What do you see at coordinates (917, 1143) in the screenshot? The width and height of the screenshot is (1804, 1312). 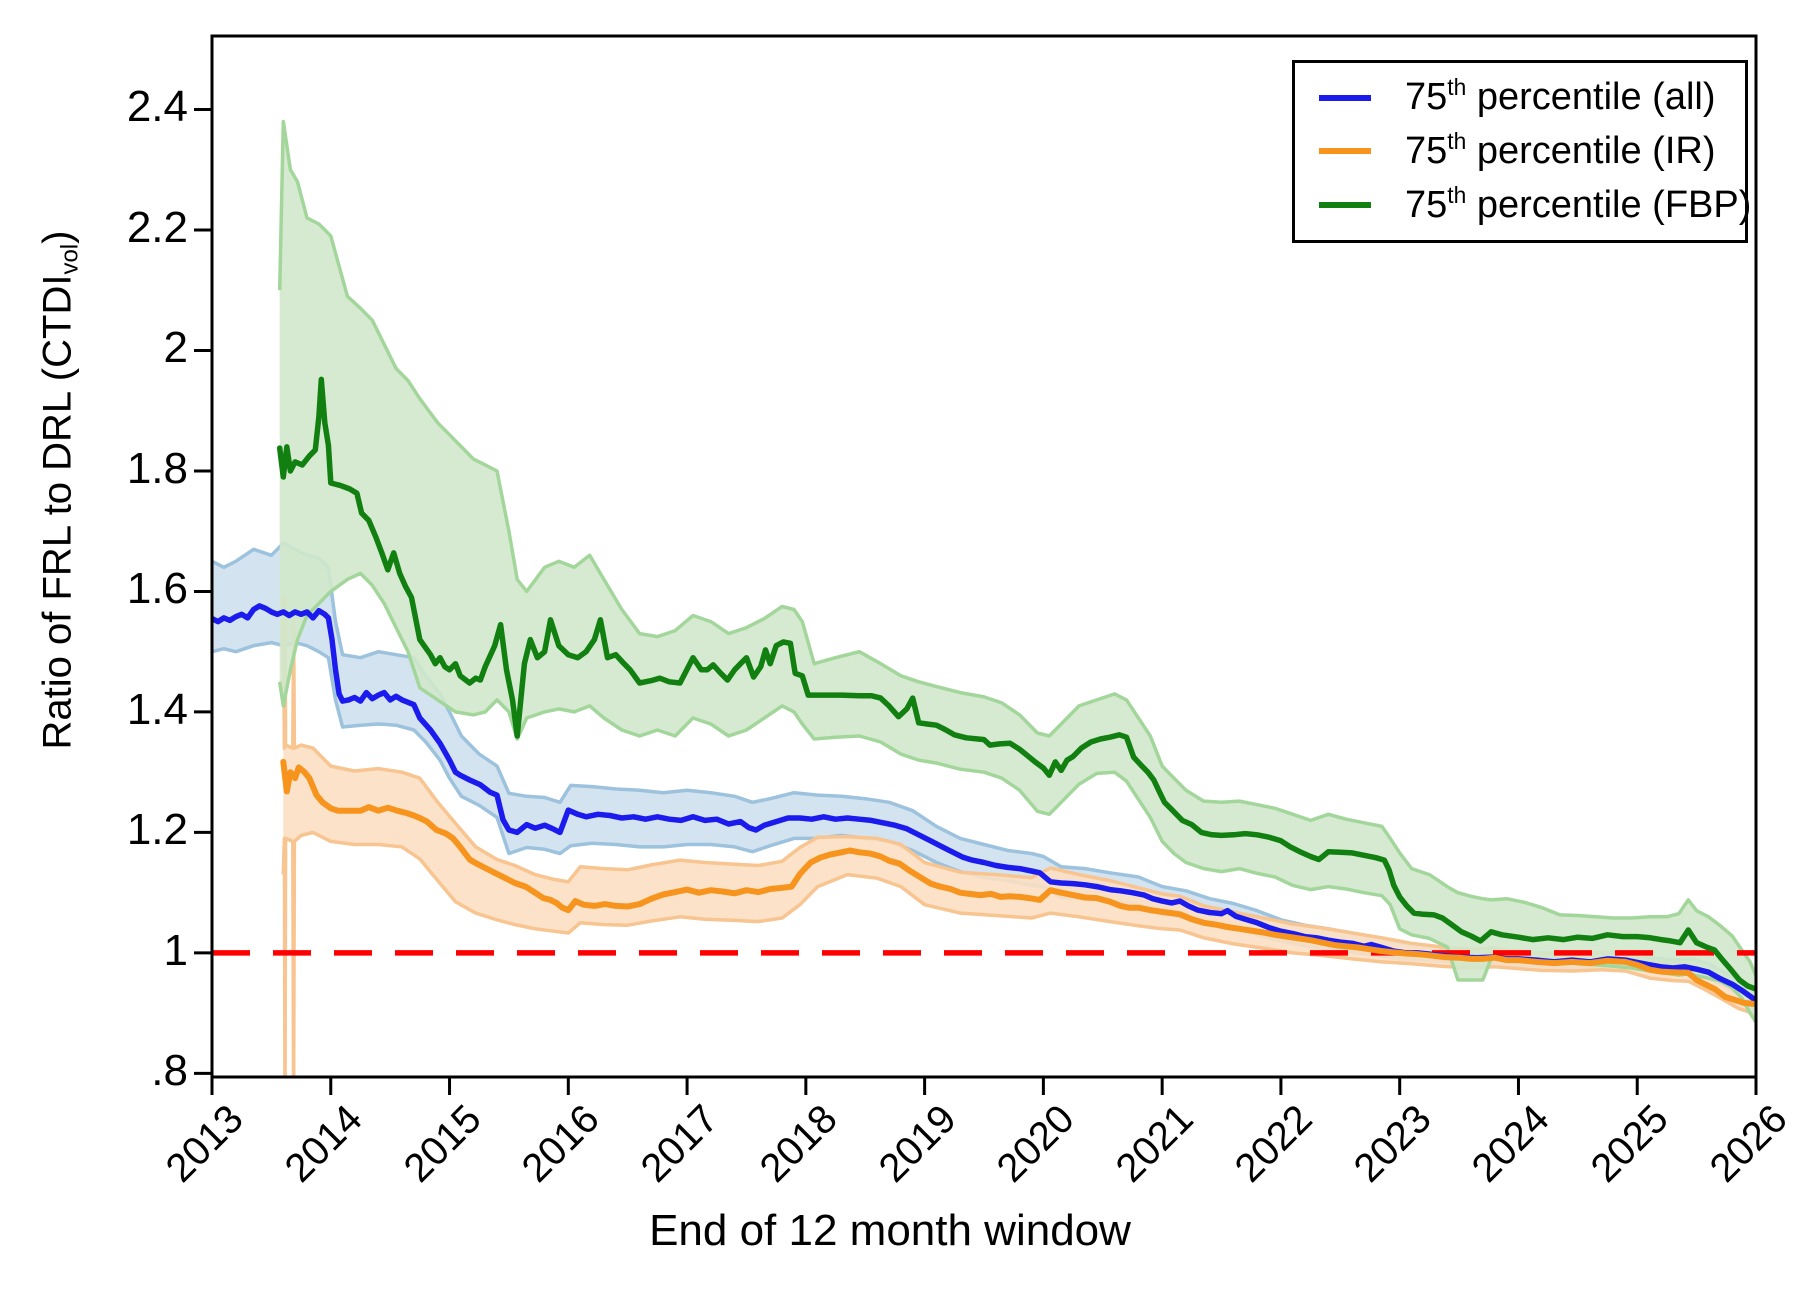 I see `x-tick-label: 2019` at bounding box center [917, 1143].